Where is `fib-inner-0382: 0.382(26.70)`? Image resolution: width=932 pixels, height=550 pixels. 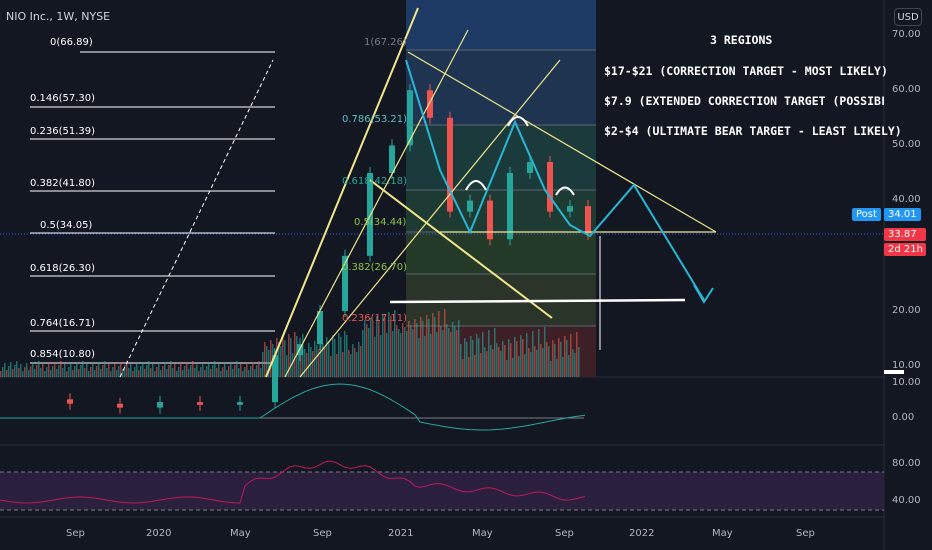 fib-inner-0382: 0.382(26.70) is located at coordinates (375, 267).